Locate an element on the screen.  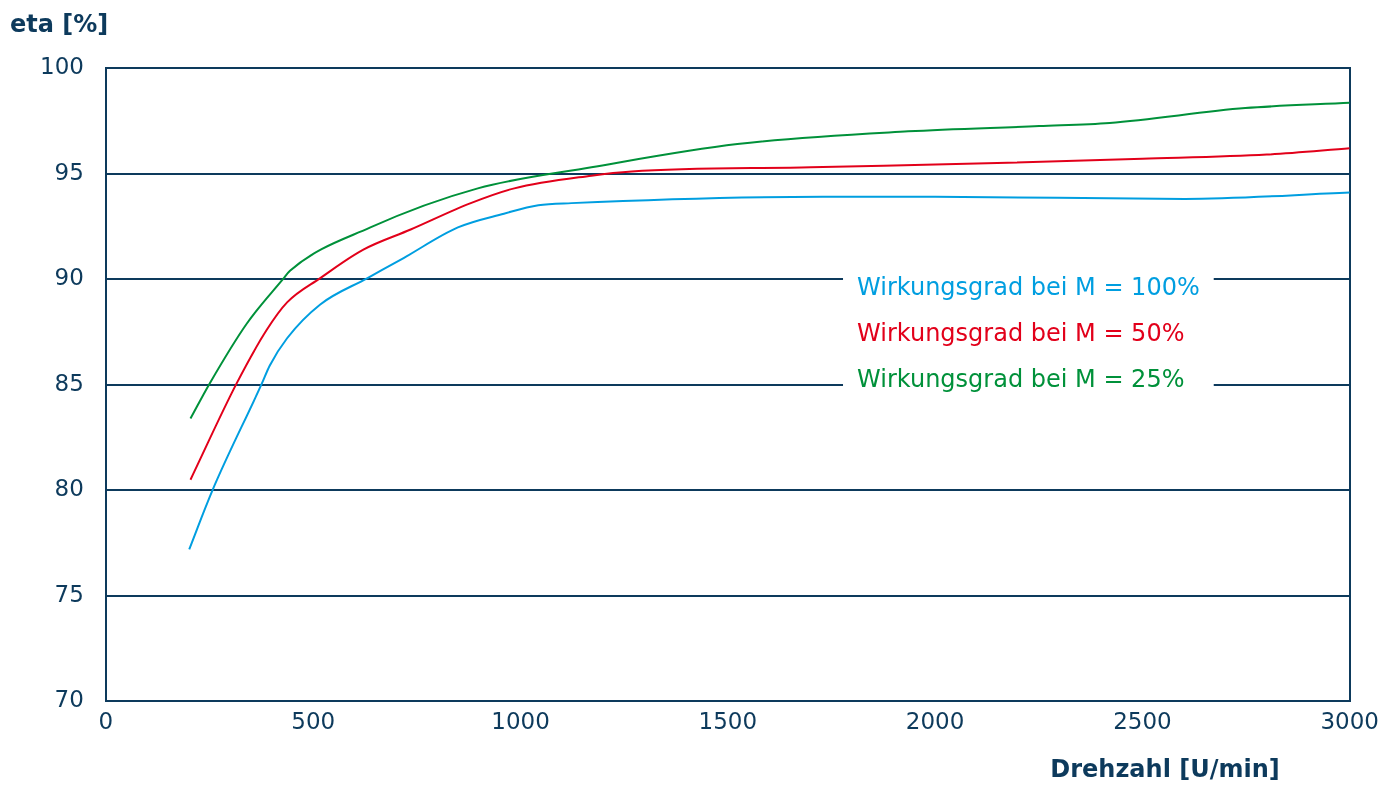
y-axis-title: eta [%] is located at coordinates (59, 24).